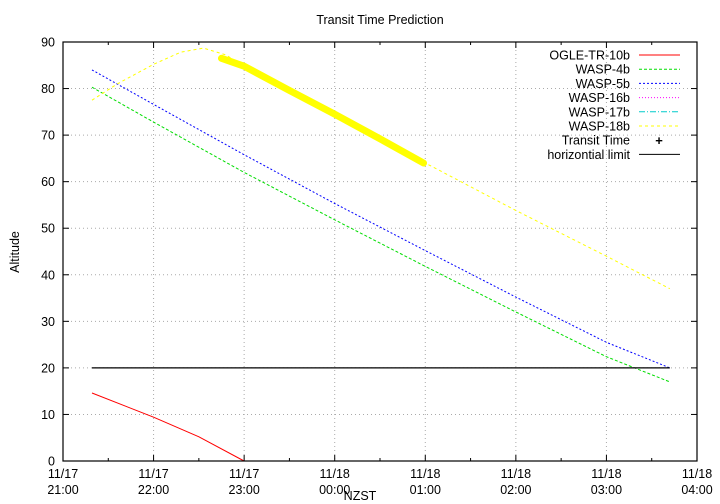 The image size is (720, 504). Describe the element at coordinates (48, 136) in the screenshot. I see `y-tick-label: 70` at that location.